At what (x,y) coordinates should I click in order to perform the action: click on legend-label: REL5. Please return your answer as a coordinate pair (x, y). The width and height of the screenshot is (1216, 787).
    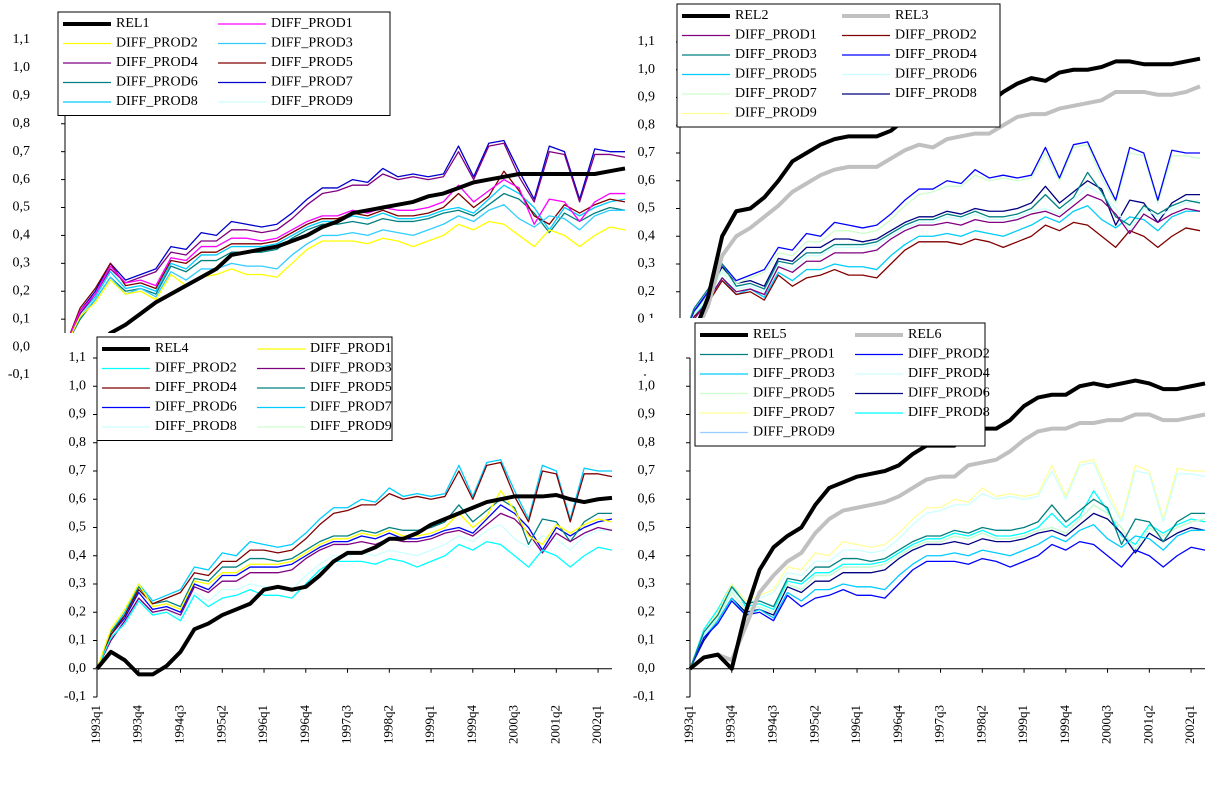
    Looking at the image, I should click on (769, 334).